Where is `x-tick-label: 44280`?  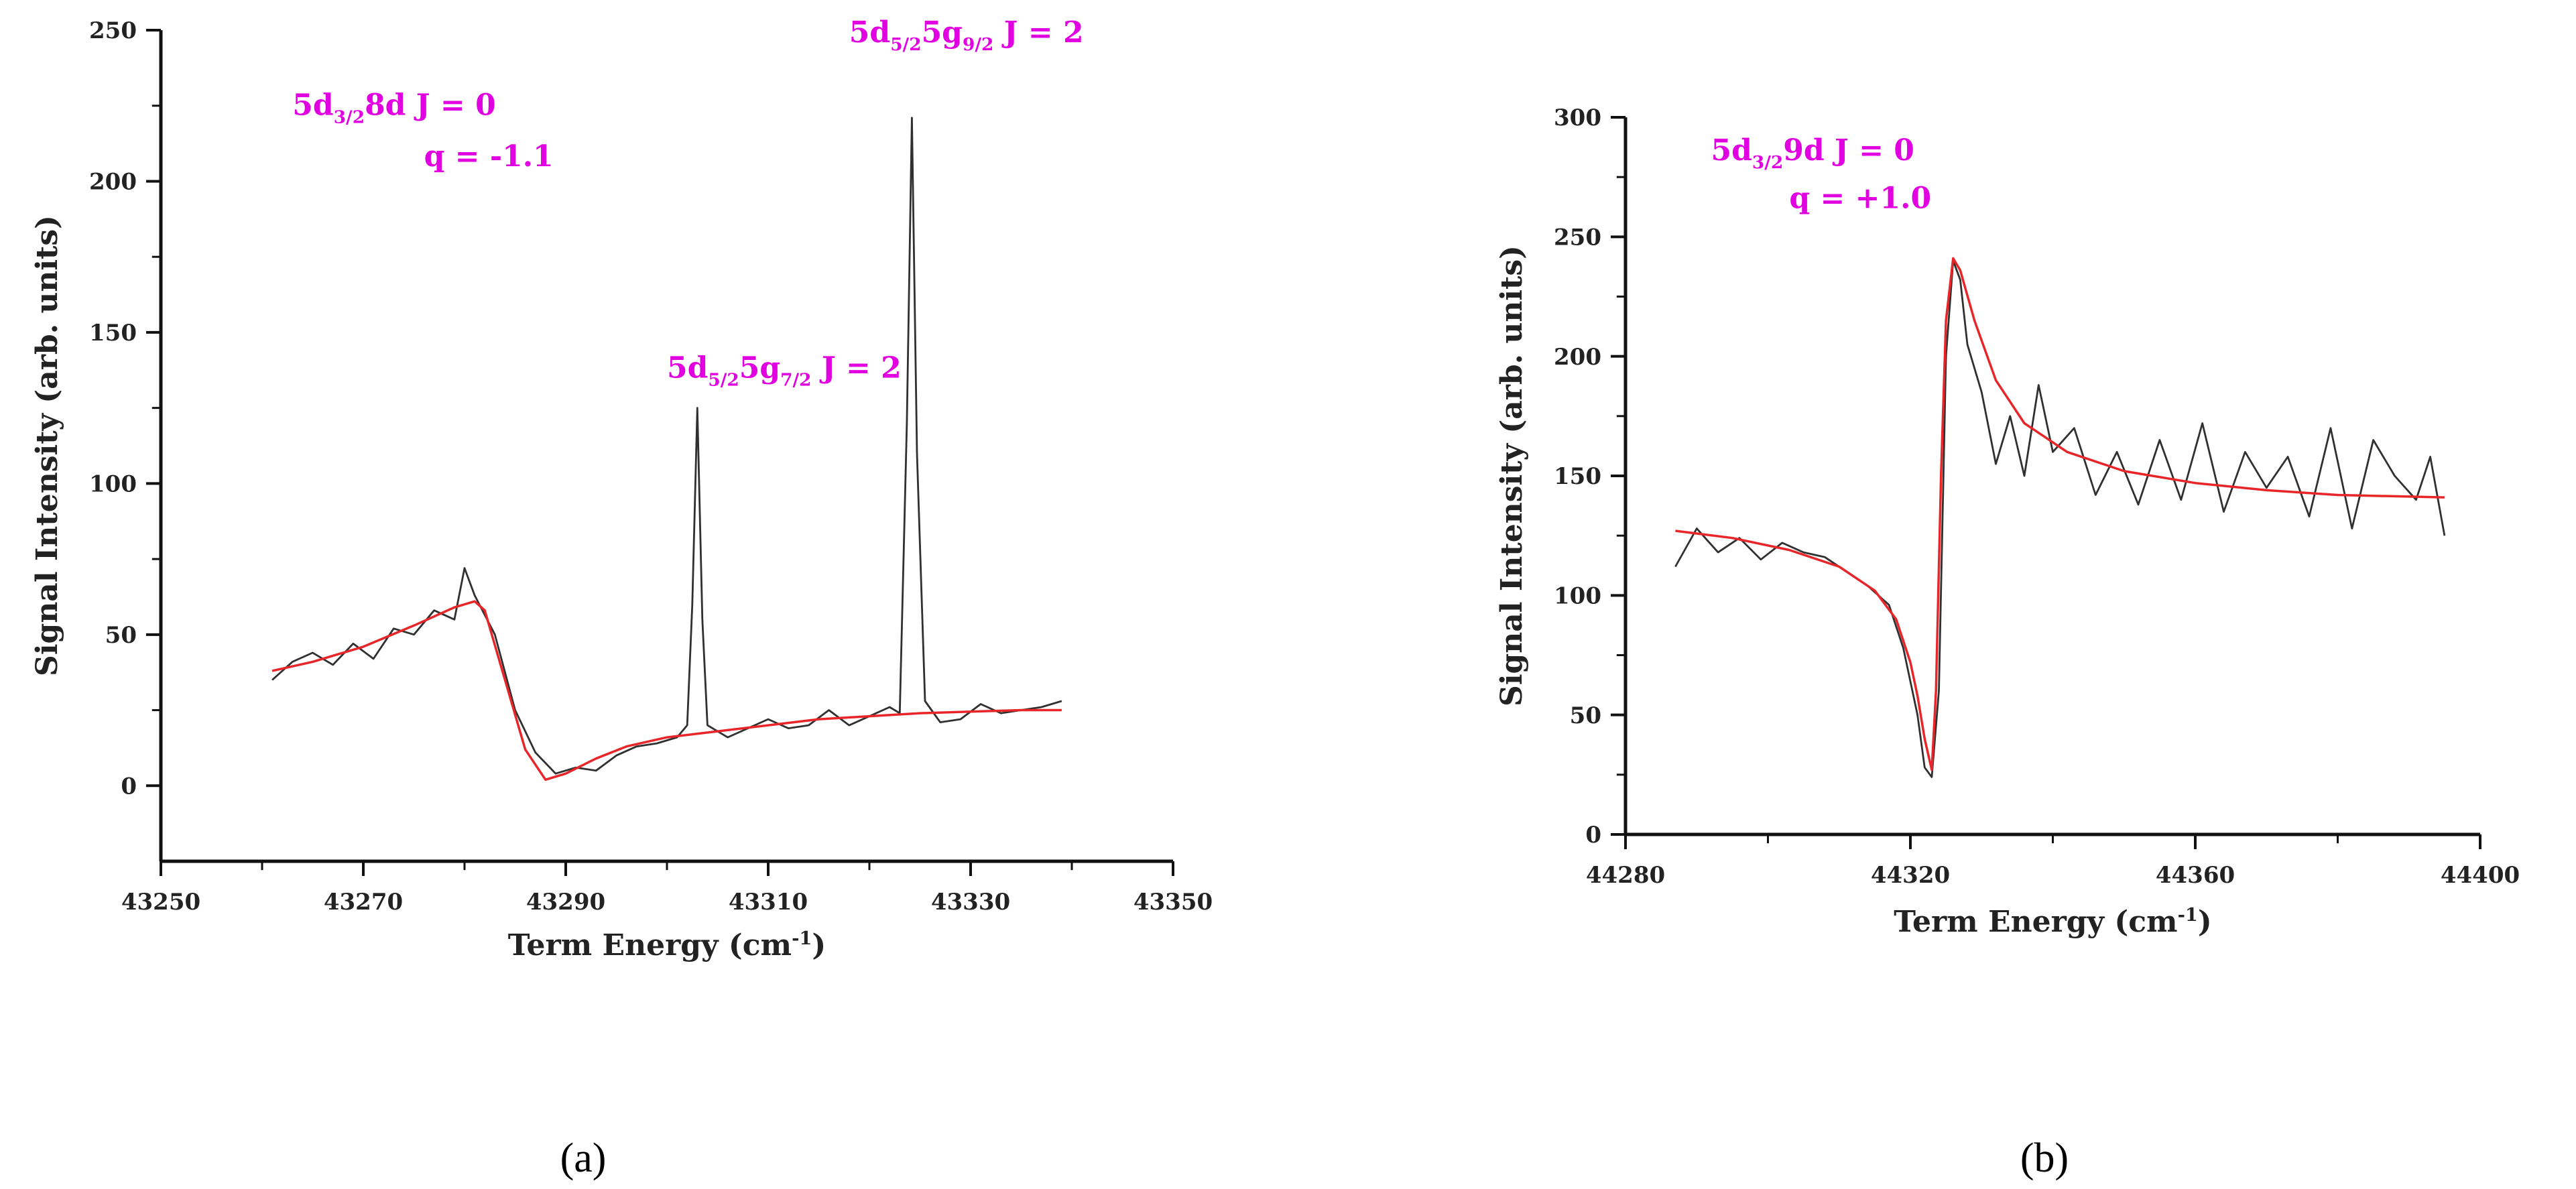
x-tick-label: 44280 is located at coordinates (1626, 876).